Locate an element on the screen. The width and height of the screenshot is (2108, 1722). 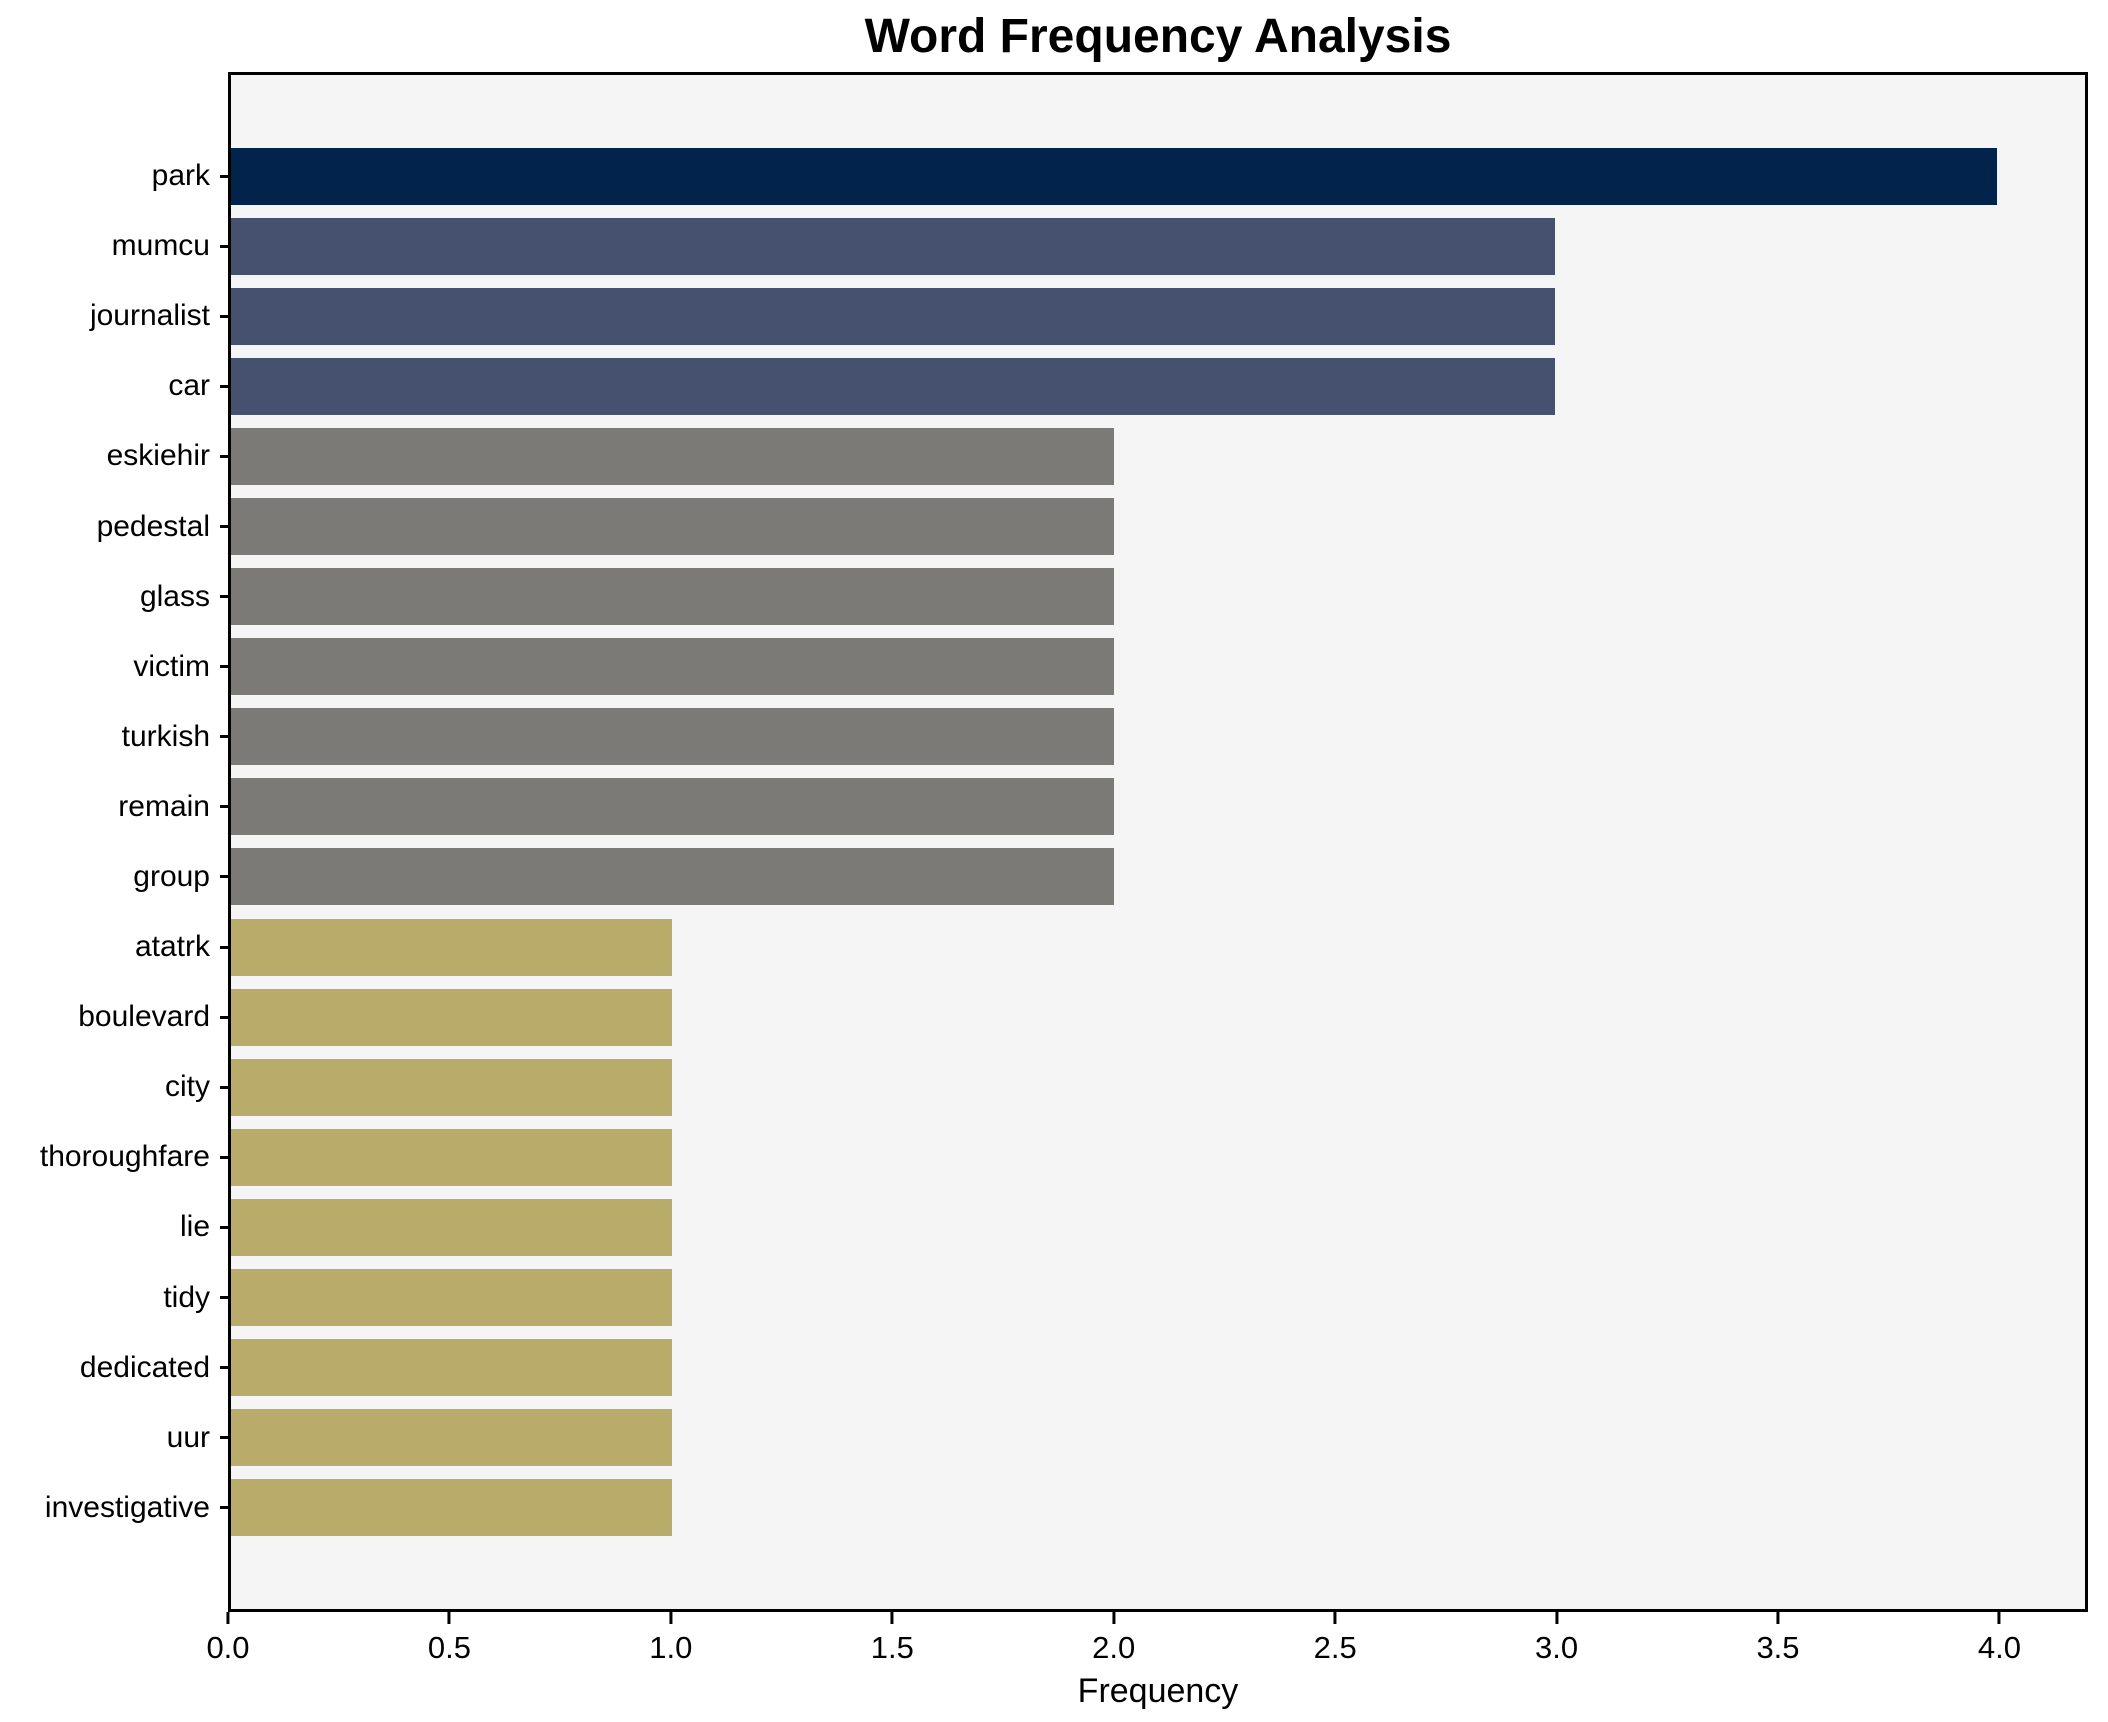
bar-row: tidy is located at coordinates (1124, 1298).